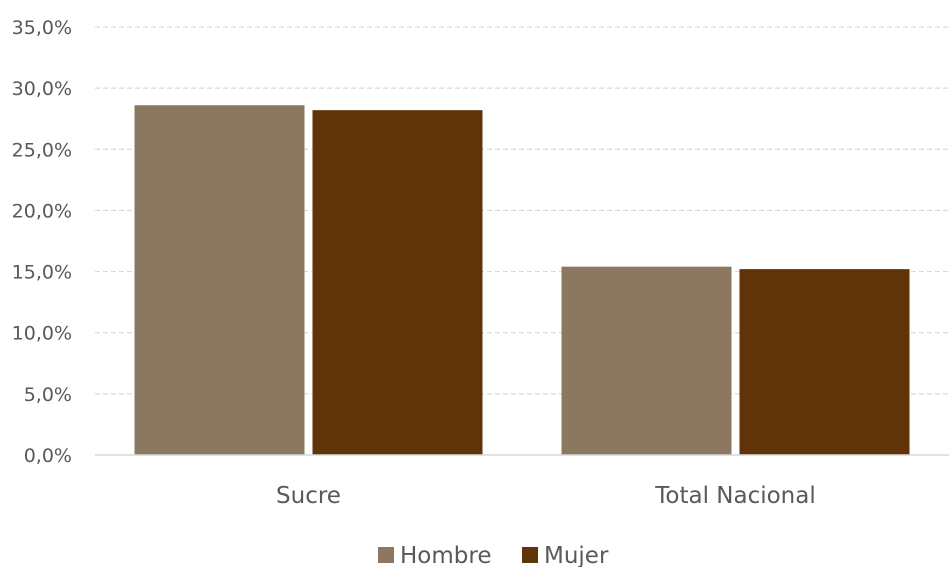 This screenshot has width=949, height=567. What do you see at coordinates (48, 456) in the screenshot?
I see `y-tick-label: 0,0%` at bounding box center [48, 456].